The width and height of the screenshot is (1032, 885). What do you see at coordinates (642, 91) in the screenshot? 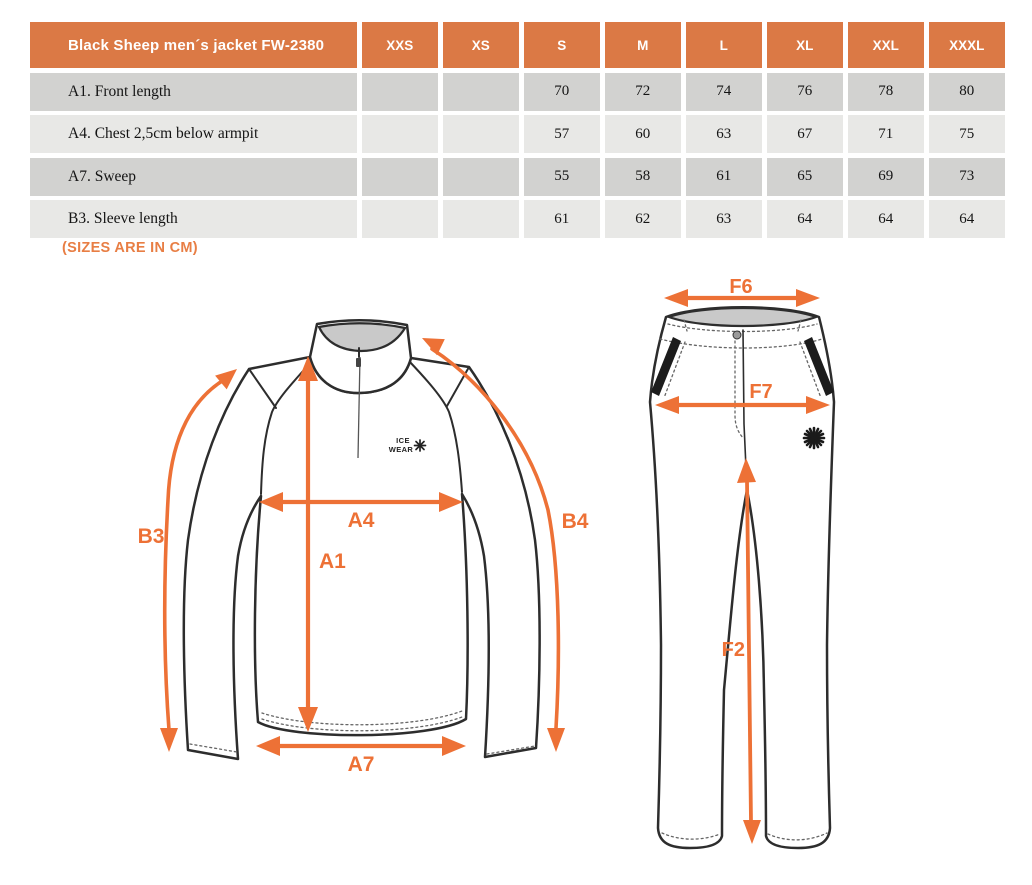
I see `cell-value: 72` at bounding box center [642, 91].